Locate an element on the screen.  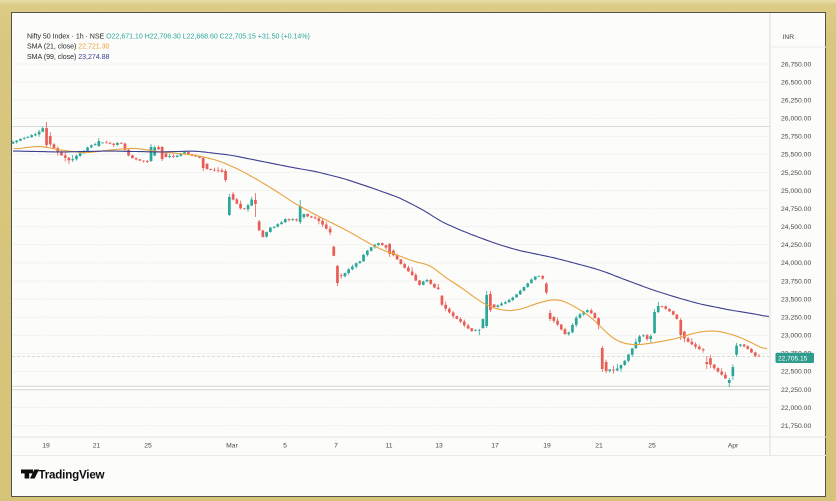
svg-text: 25,500.00 is located at coordinates (796, 155).